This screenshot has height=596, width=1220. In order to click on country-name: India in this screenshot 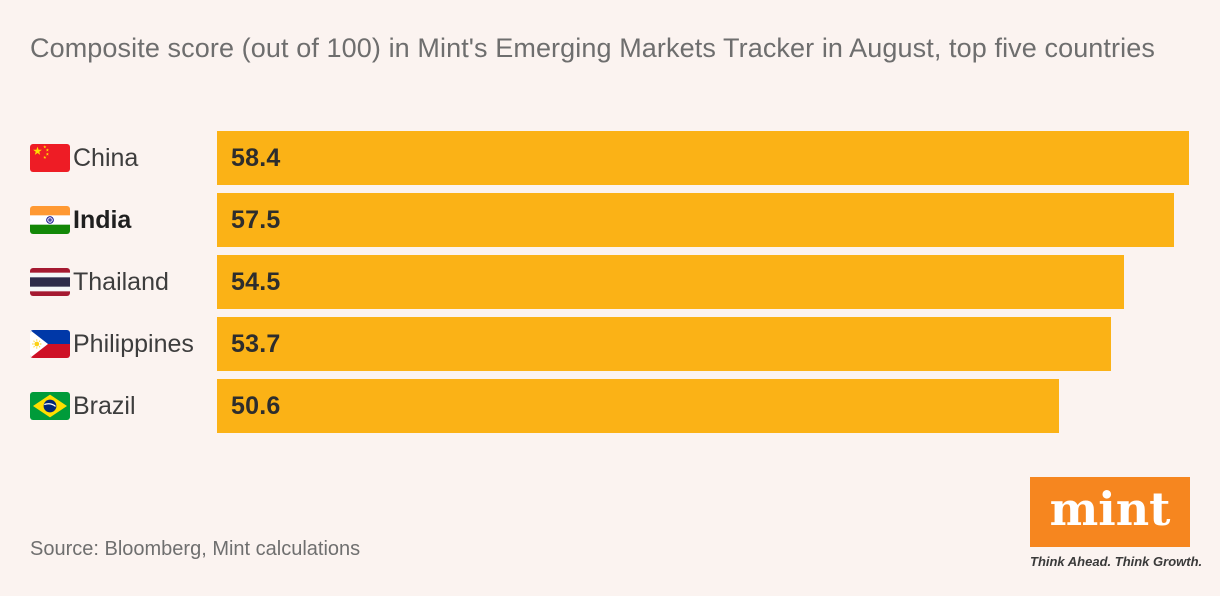, I will do `click(102, 219)`.